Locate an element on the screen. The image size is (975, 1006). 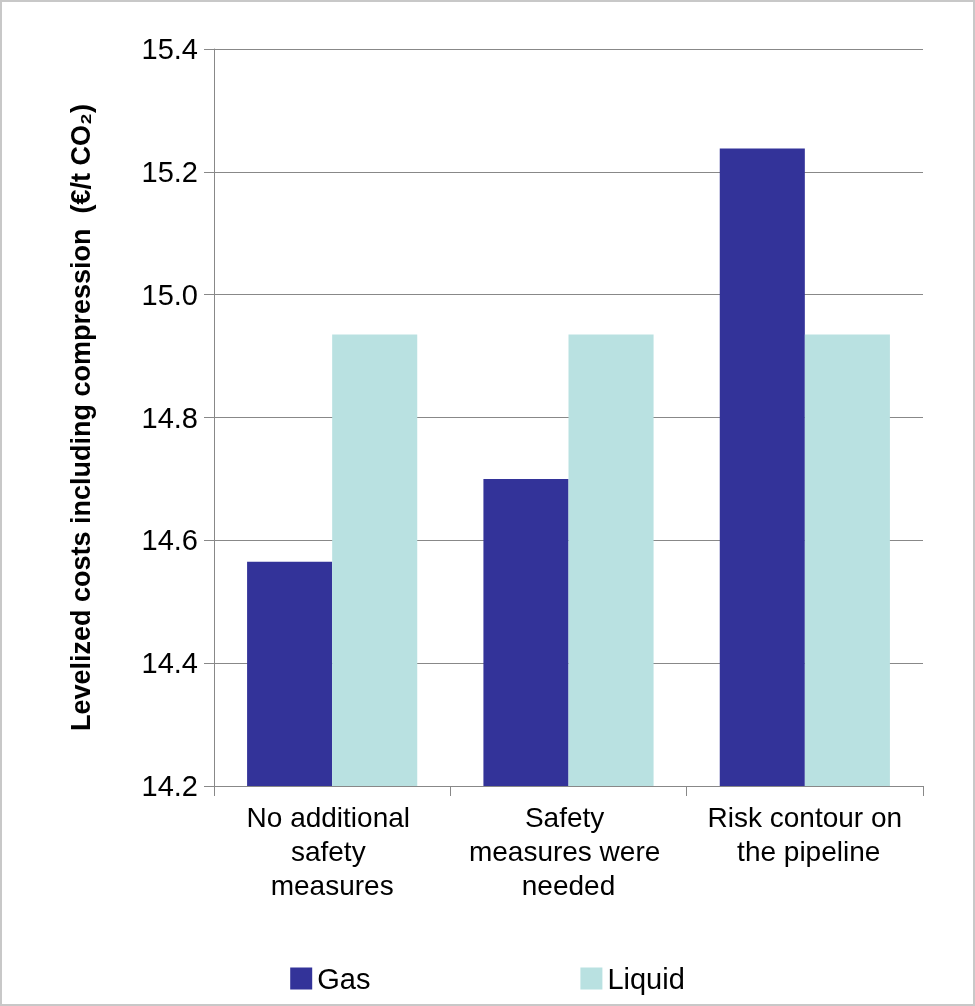
y-axis-title: Levelized costs including compression (€/t CO₂) is located at coordinates (80, 417).